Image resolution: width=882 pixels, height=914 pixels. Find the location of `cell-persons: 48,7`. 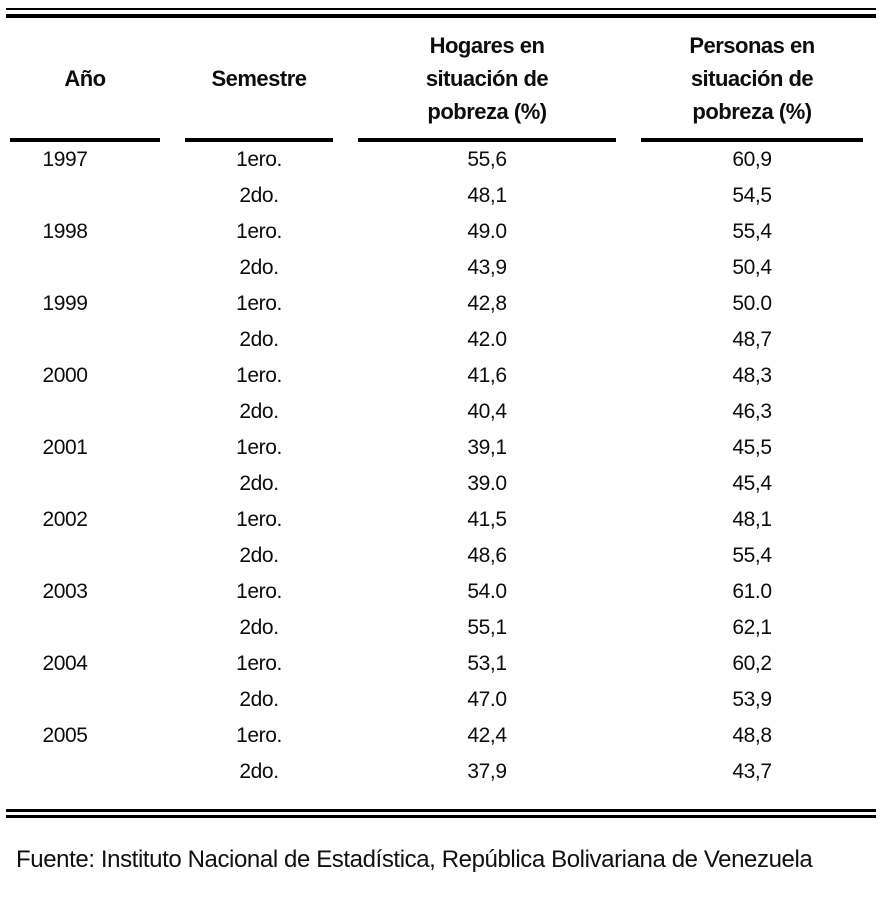

cell-persons: 48,7 is located at coordinates (752, 339).